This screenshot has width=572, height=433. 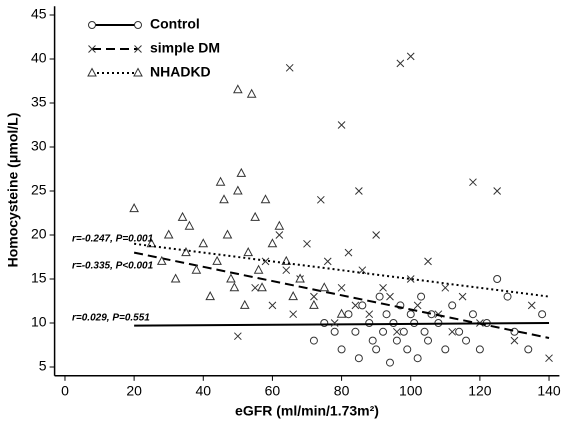 What do you see at coordinates (411, 391) in the screenshot?
I see `x-tick-label: 100` at bounding box center [411, 391].